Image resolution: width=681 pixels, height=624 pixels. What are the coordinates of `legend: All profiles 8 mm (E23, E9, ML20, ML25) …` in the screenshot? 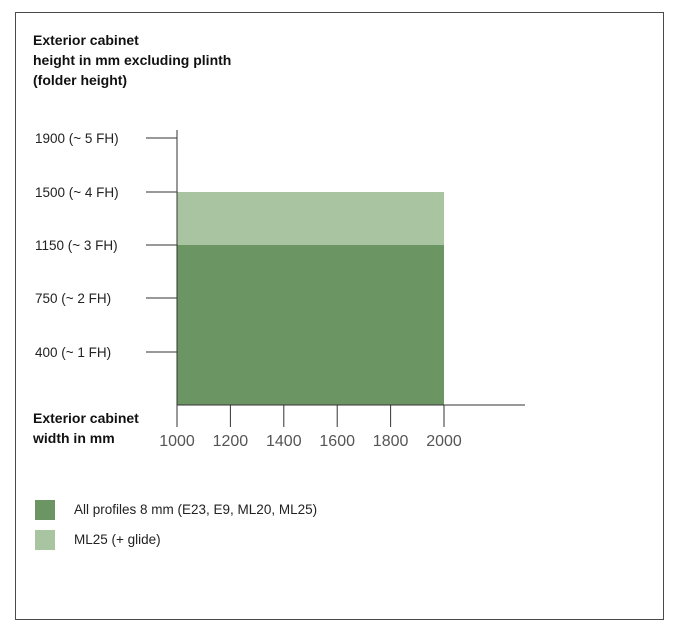 It's located at (176, 528).